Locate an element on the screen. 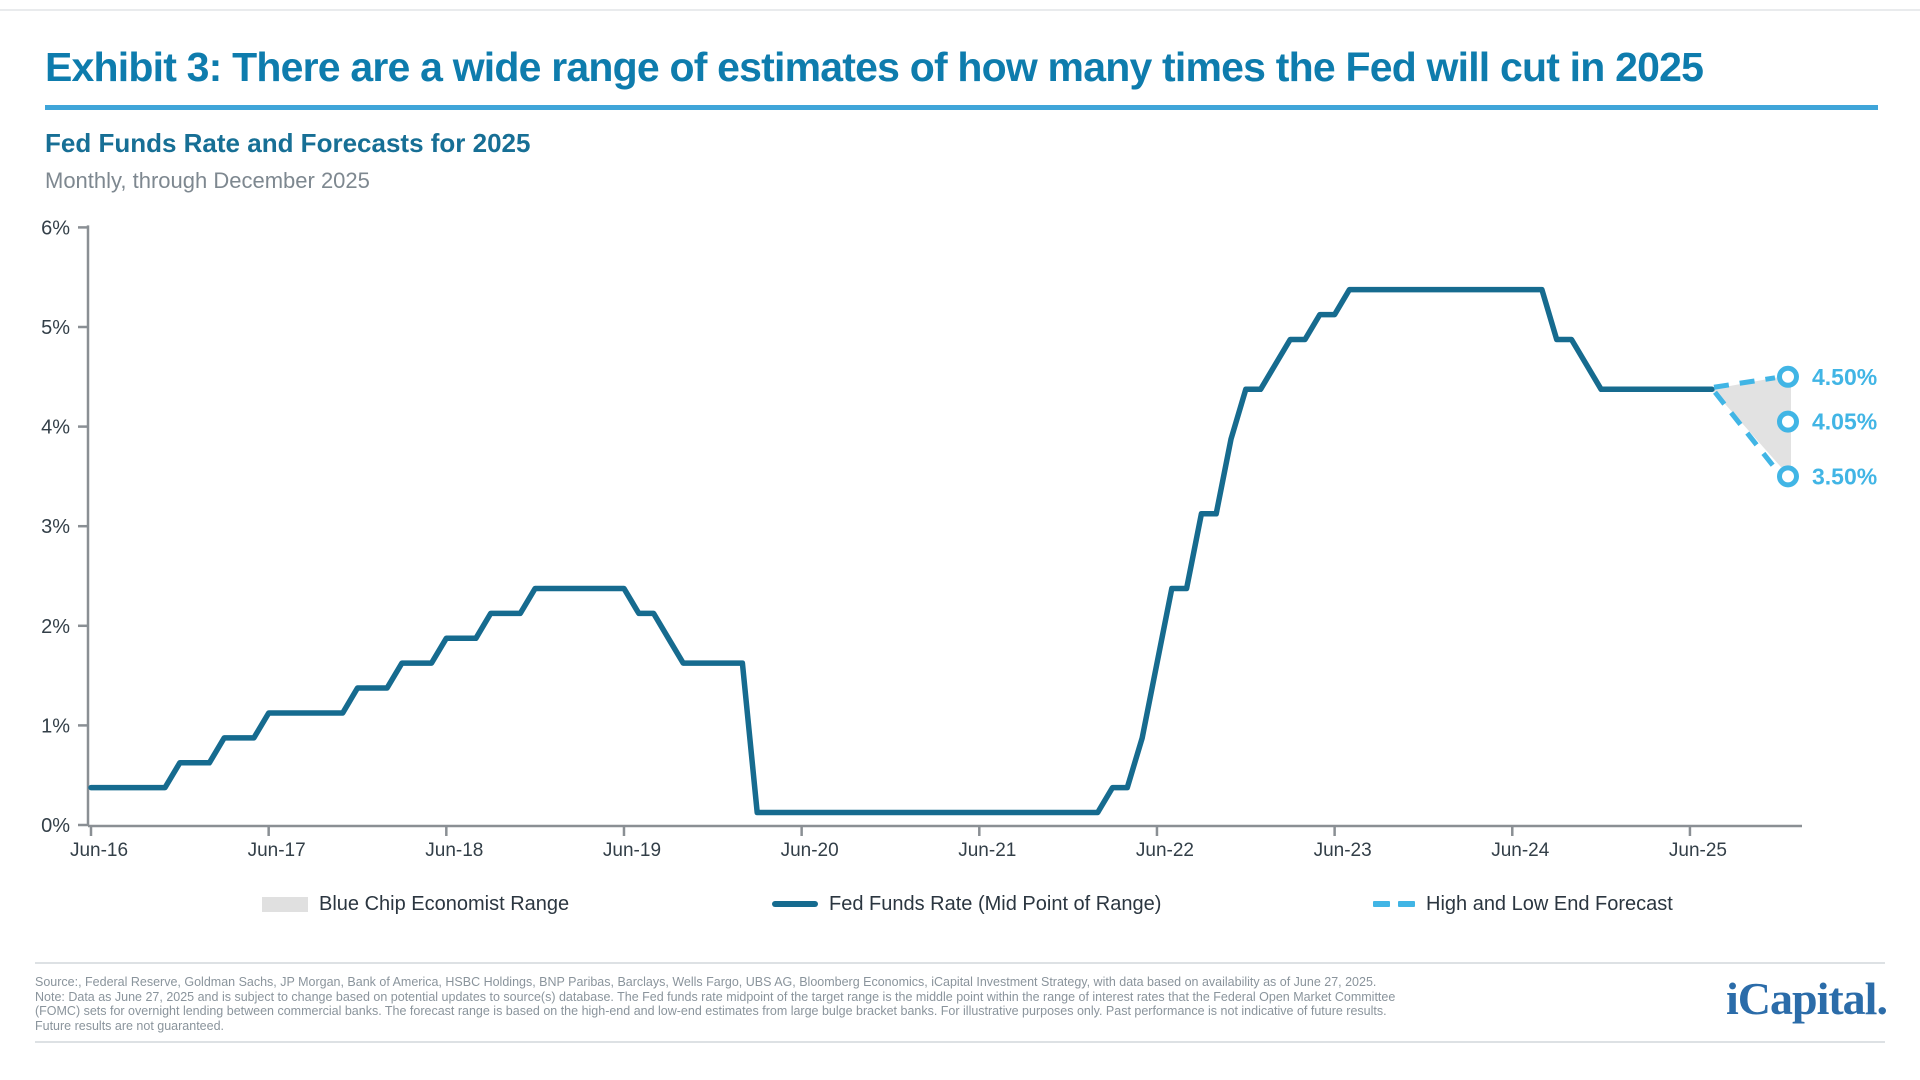  legend-label: Blue Chip Economist Range is located at coordinates (444, 903).